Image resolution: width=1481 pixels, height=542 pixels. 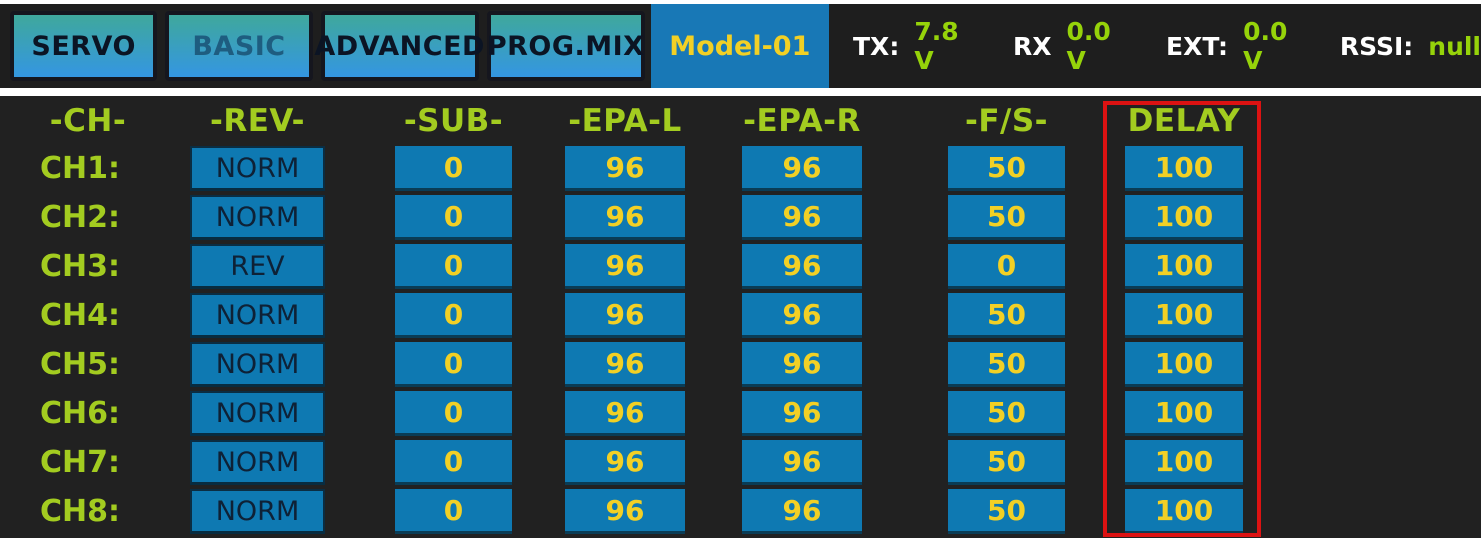 What do you see at coordinates (740, 366) in the screenshot?
I see `channel-row: CH5: NORM 0 96 96 50 100` at bounding box center [740, 366].